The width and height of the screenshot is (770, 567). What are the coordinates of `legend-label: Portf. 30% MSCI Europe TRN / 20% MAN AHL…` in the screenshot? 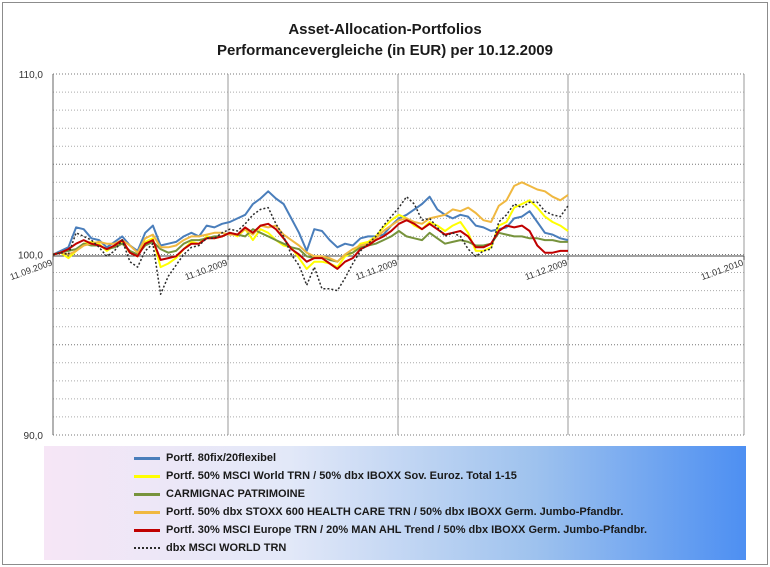 It's located at (407, 530).